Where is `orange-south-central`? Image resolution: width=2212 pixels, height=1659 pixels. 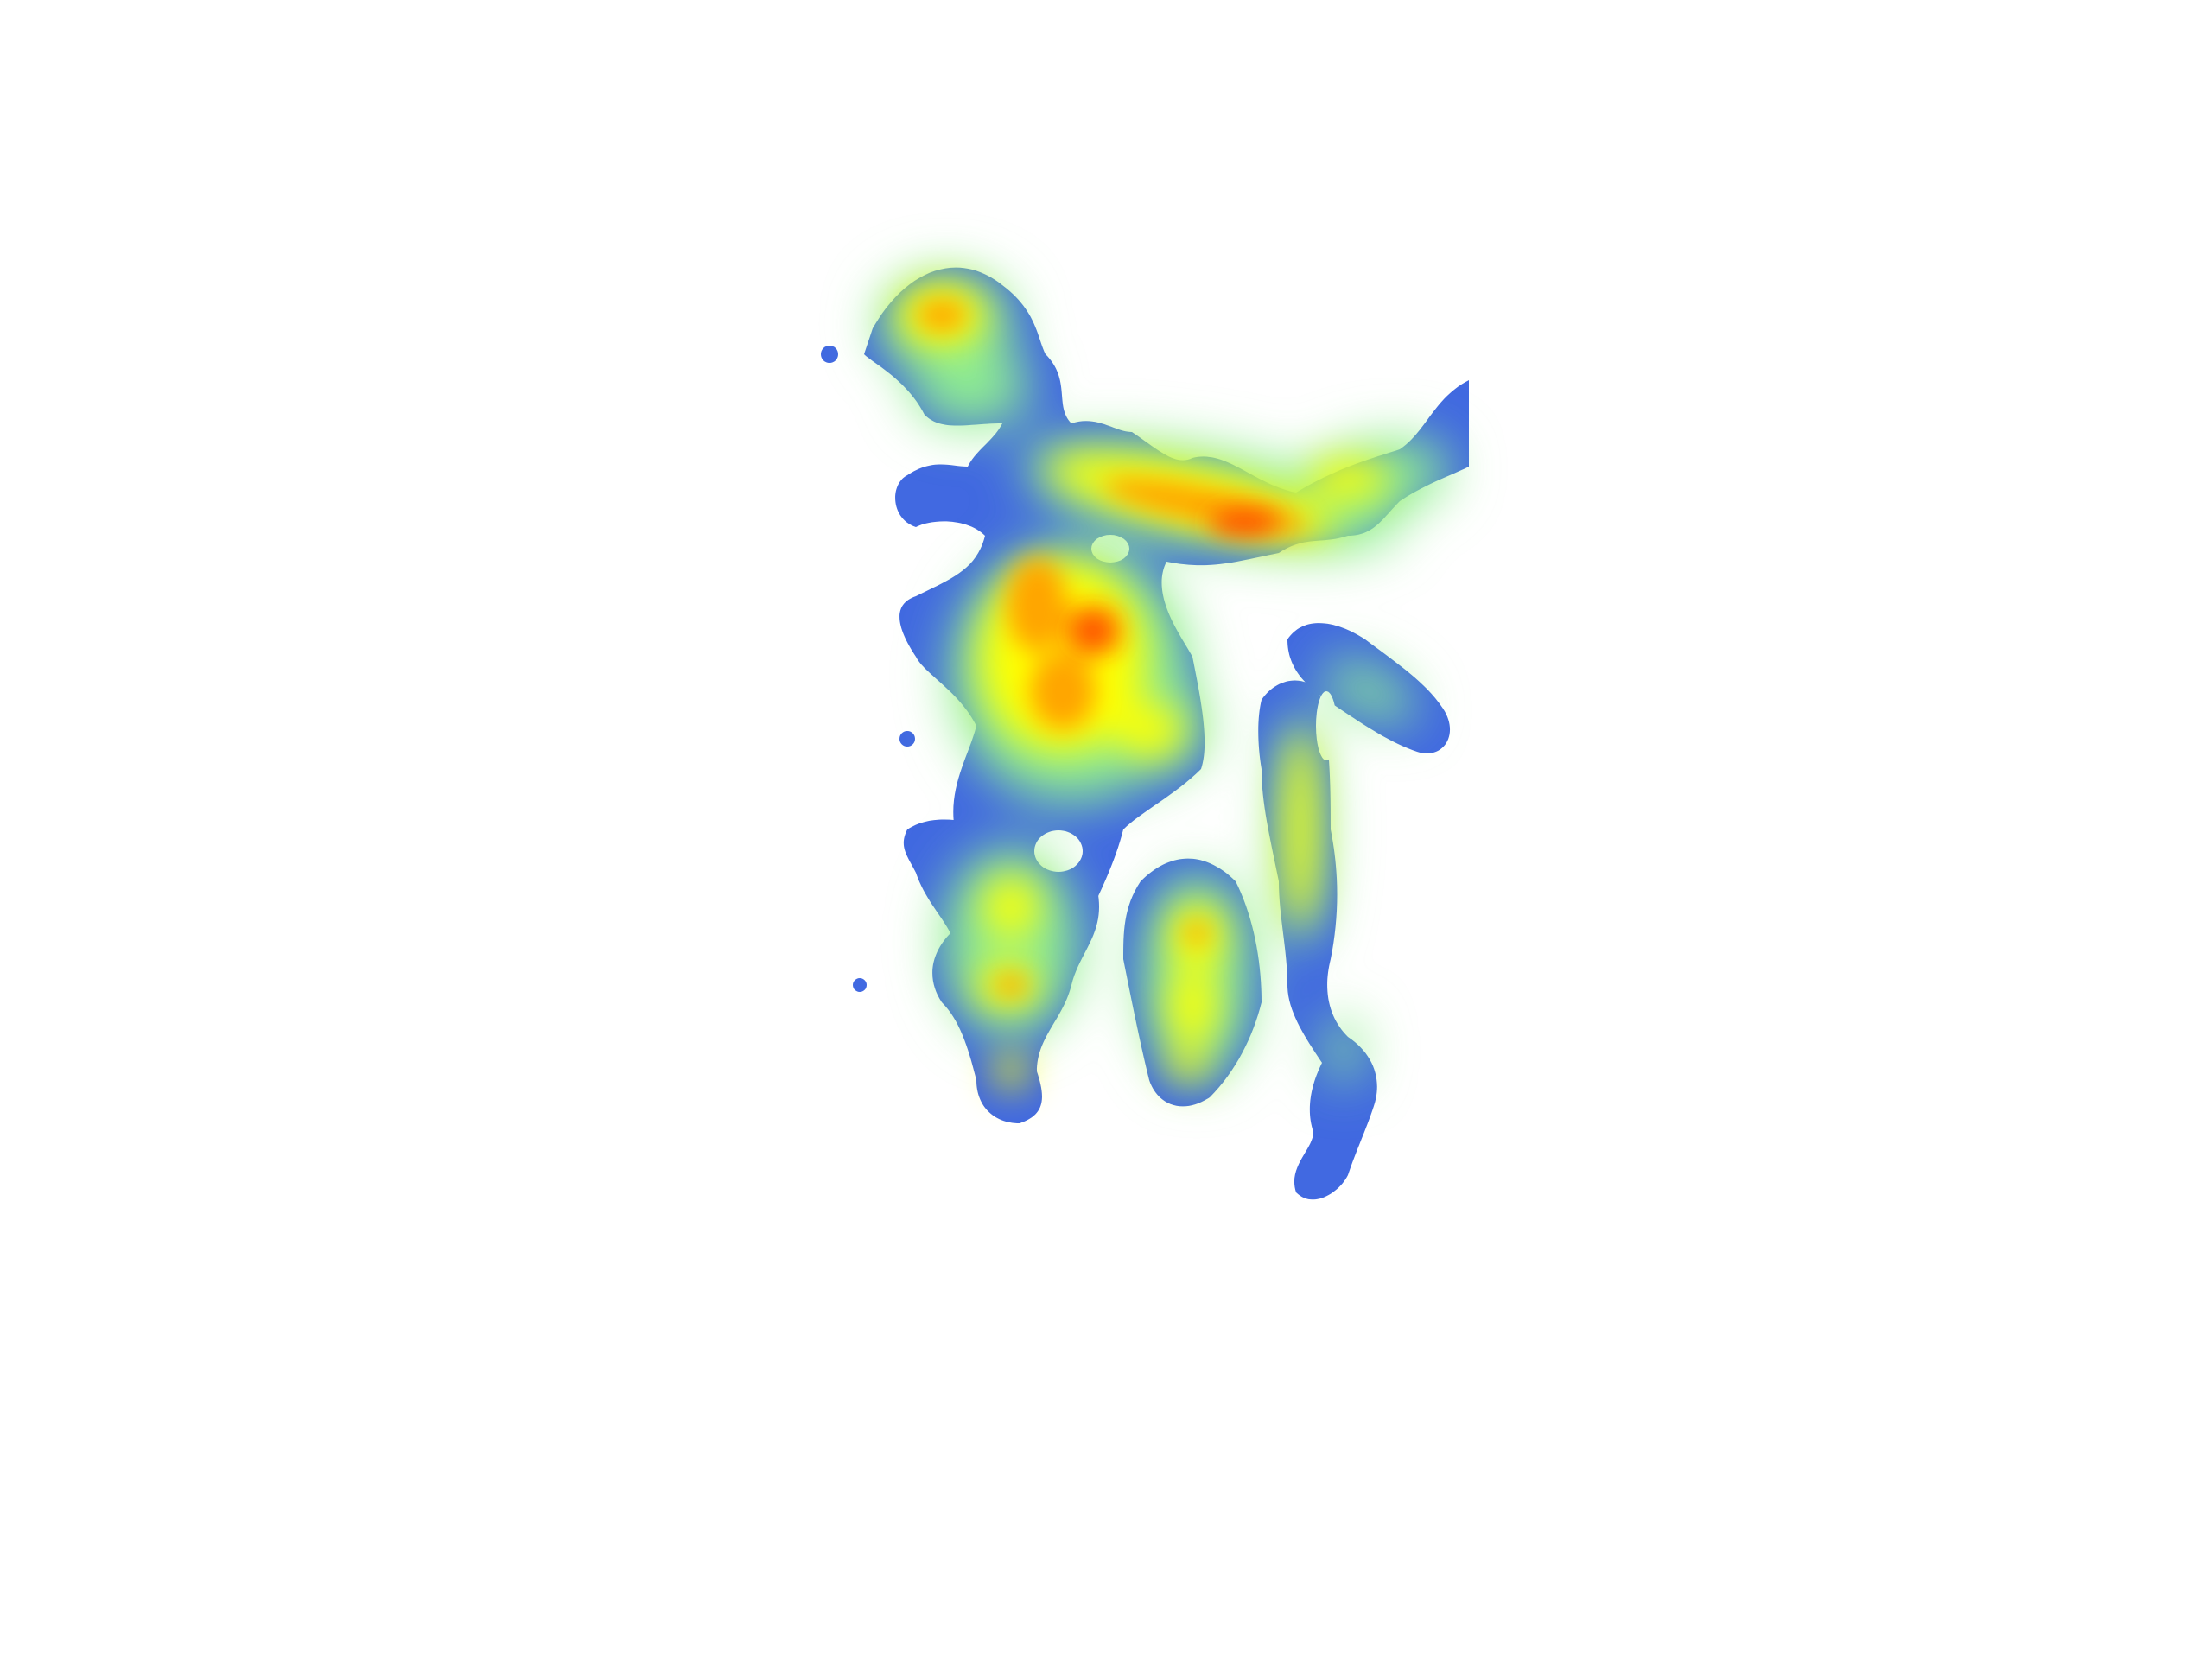
orange-south-central is located at coordinates (1197, 933).